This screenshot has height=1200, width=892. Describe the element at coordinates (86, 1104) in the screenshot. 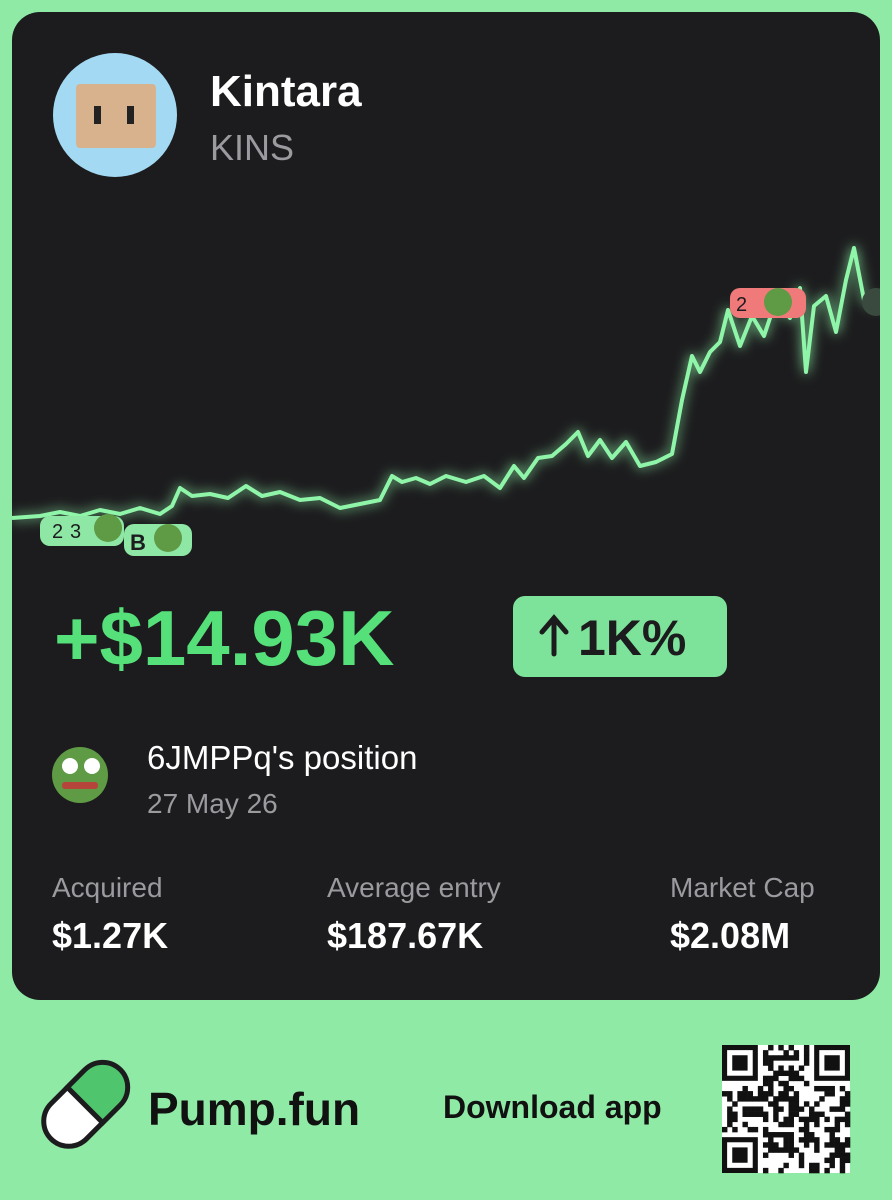

I see `pill-logo` at that location.